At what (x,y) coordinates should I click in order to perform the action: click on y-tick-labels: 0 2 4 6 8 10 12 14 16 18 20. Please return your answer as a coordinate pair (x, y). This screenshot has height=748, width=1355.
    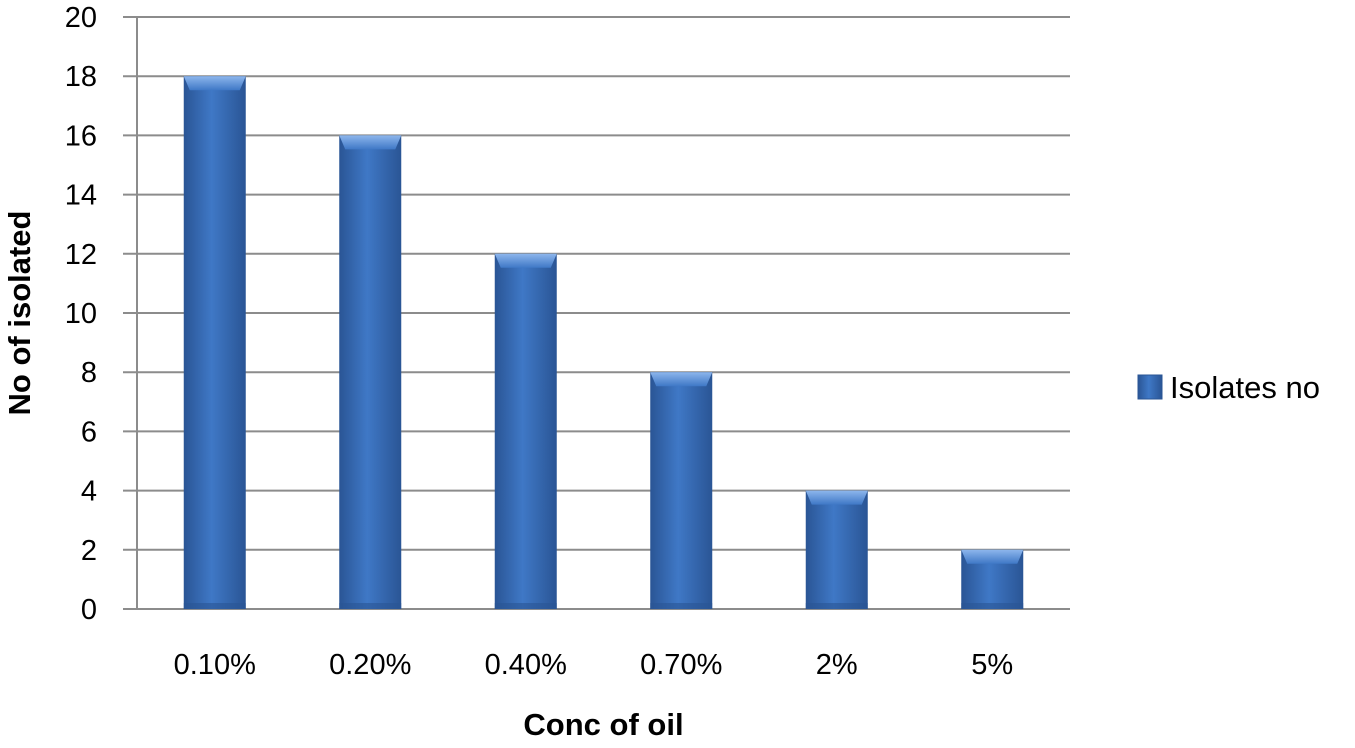
    Looking at the image, I should click on (81, 314).